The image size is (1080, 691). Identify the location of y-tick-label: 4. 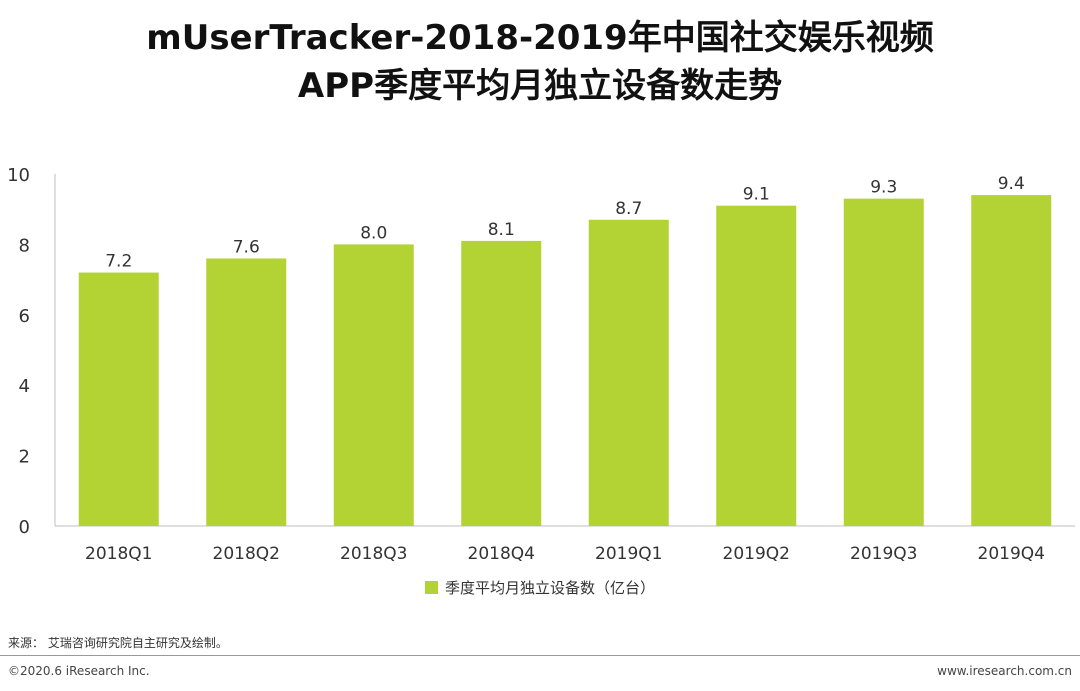
(24, 386).